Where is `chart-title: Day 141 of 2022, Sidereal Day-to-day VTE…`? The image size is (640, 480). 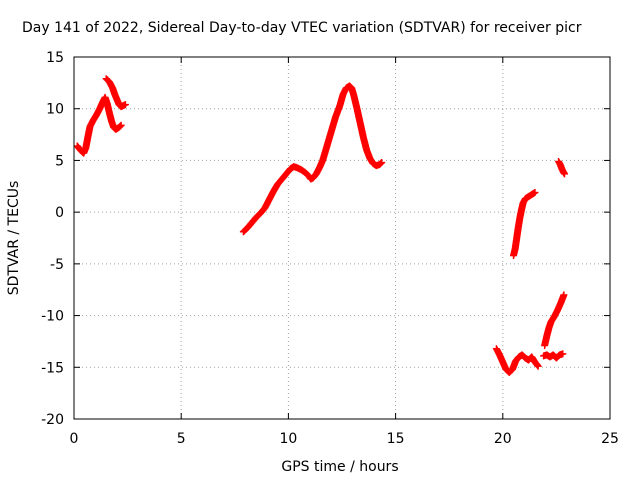
chart-title: Day 141 of 2022, Sidereal Day-to-day VTE… is located at coordinates (302, 28).